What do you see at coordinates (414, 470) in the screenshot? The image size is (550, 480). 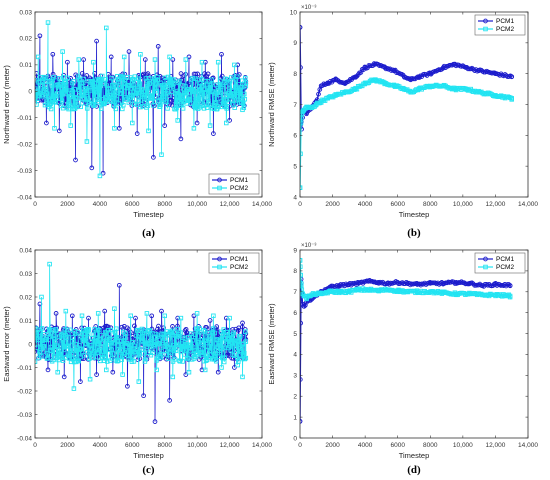 I see `panel-caption: (d)` at bounding box center [414, 470].